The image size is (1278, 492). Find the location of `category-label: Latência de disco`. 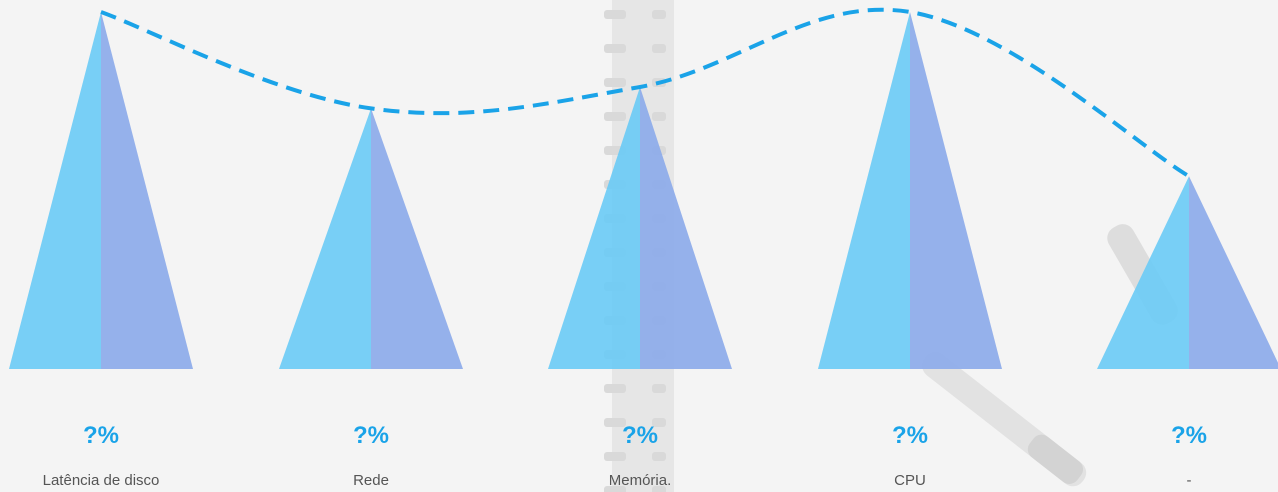

category-label: Latência de disco is located at coordinates (101, 480).